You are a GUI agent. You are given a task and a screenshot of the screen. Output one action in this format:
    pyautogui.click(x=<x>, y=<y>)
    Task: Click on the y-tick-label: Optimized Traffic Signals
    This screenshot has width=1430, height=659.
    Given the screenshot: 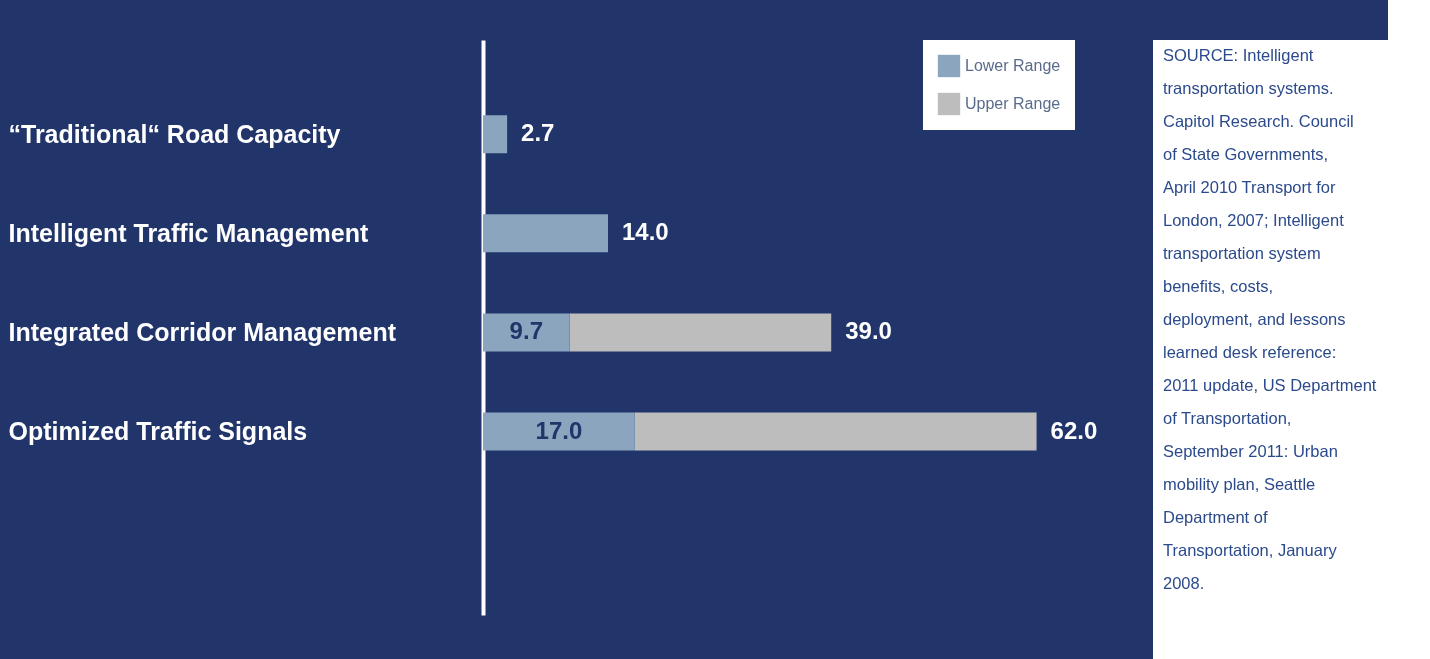 What is the action you would take?
    pyautogui.click(x=158, y=431)
    